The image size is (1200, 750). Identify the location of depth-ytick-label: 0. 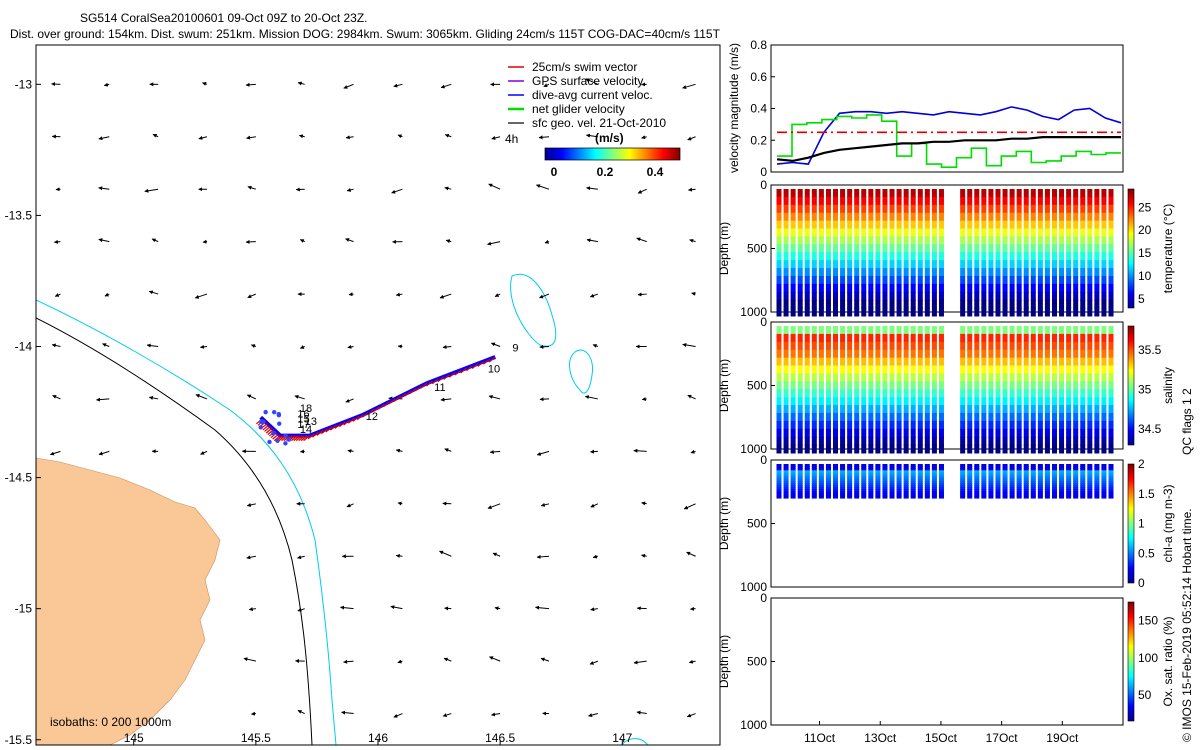
(763, 460).